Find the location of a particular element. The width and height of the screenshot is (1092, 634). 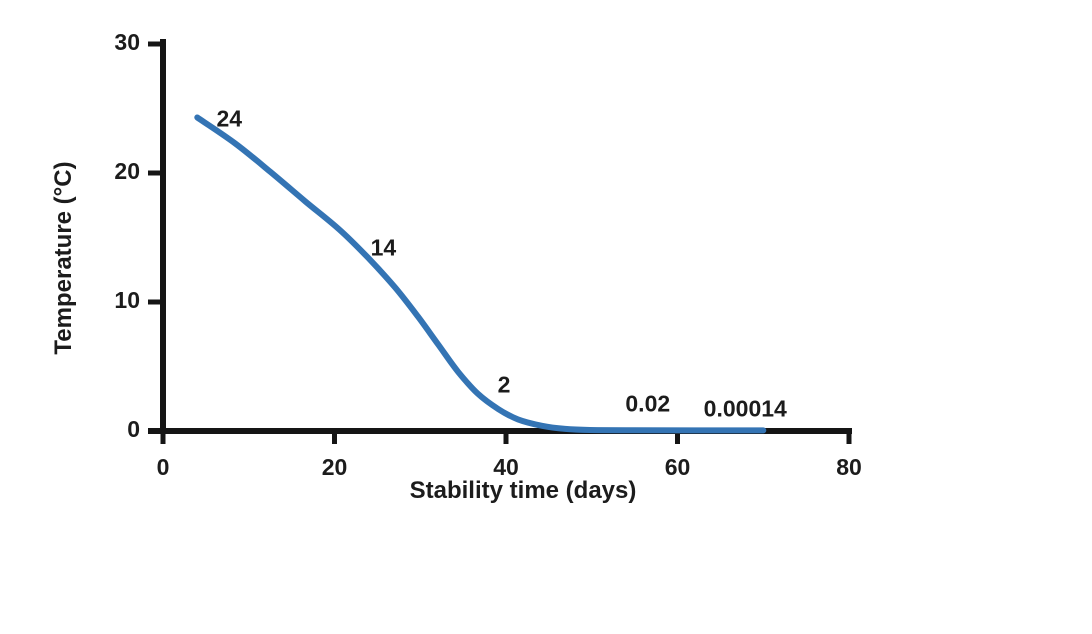

data-point-label: 0.00014 is located at coordinates (745, 408).